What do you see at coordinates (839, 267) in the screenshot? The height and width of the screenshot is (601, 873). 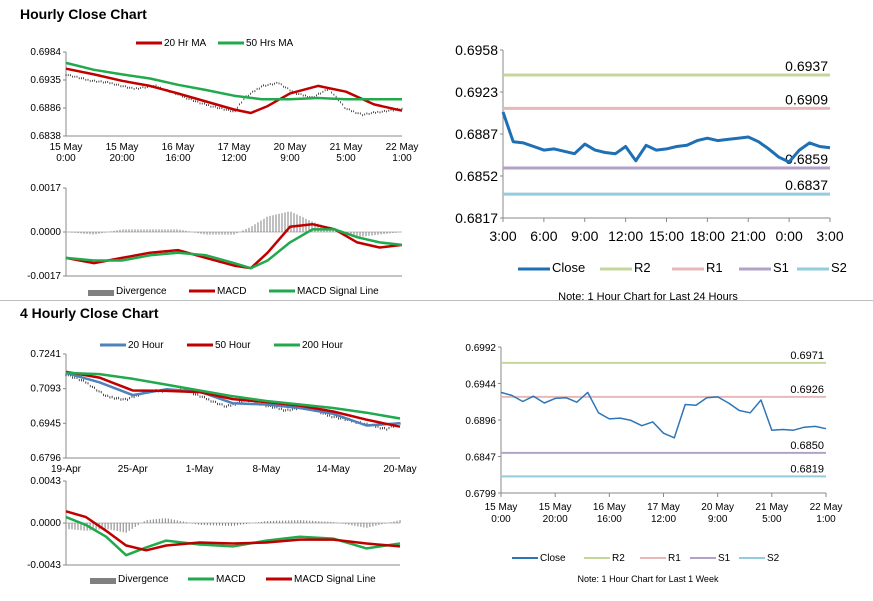 I see `legend-hourly-s2-label: S2` at bounding box center [839, 267].